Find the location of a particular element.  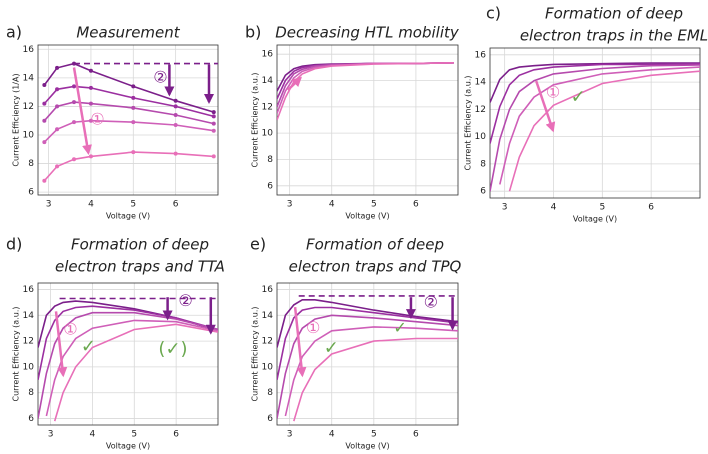

panel-label: e) is located at coordinates (258, 244).